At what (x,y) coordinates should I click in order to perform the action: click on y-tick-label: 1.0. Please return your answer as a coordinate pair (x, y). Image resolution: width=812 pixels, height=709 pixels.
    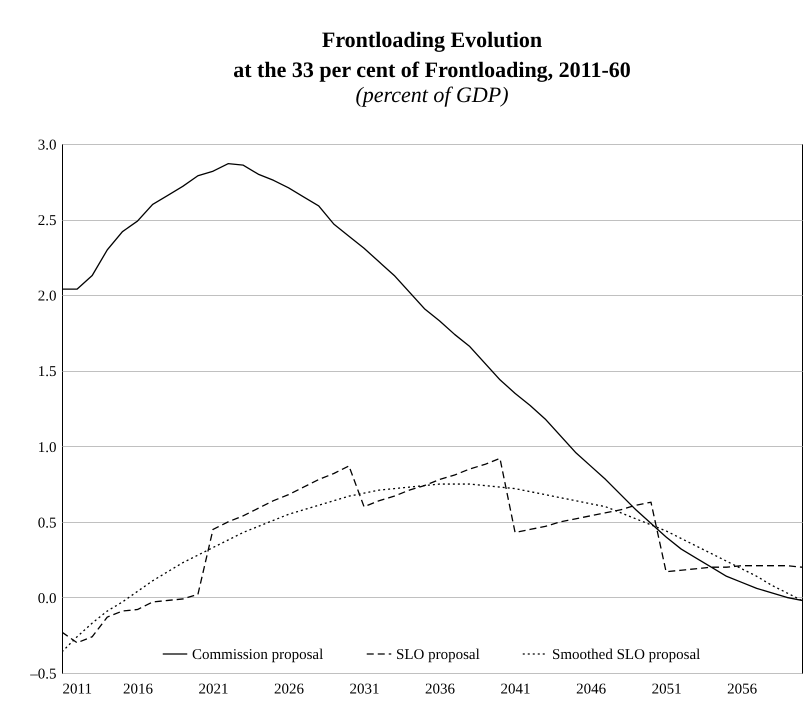
    Looking at the image, I should click on (47, 448).